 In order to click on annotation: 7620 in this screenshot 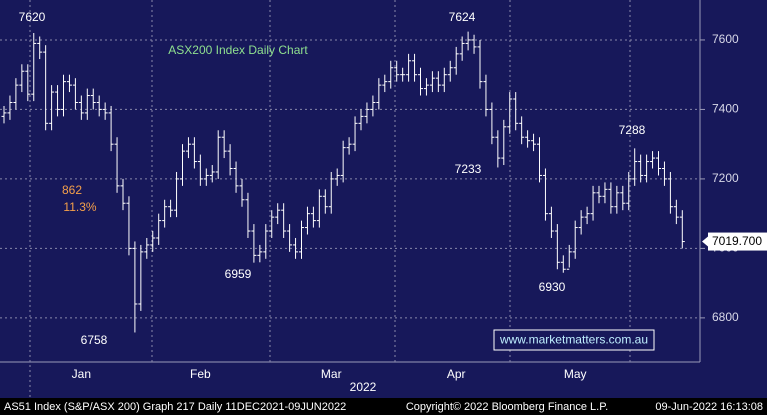, I will do `click(32, 17)`.